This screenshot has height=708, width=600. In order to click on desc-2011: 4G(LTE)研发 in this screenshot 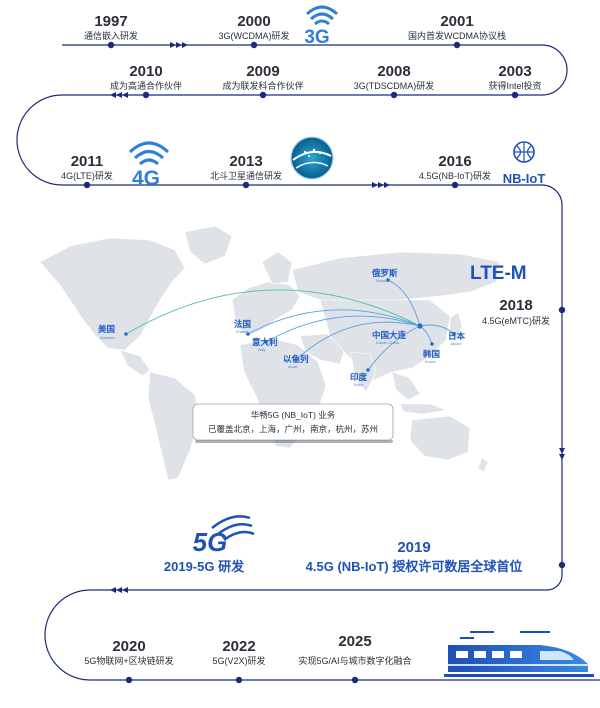, I will do `click(87, 175)`.